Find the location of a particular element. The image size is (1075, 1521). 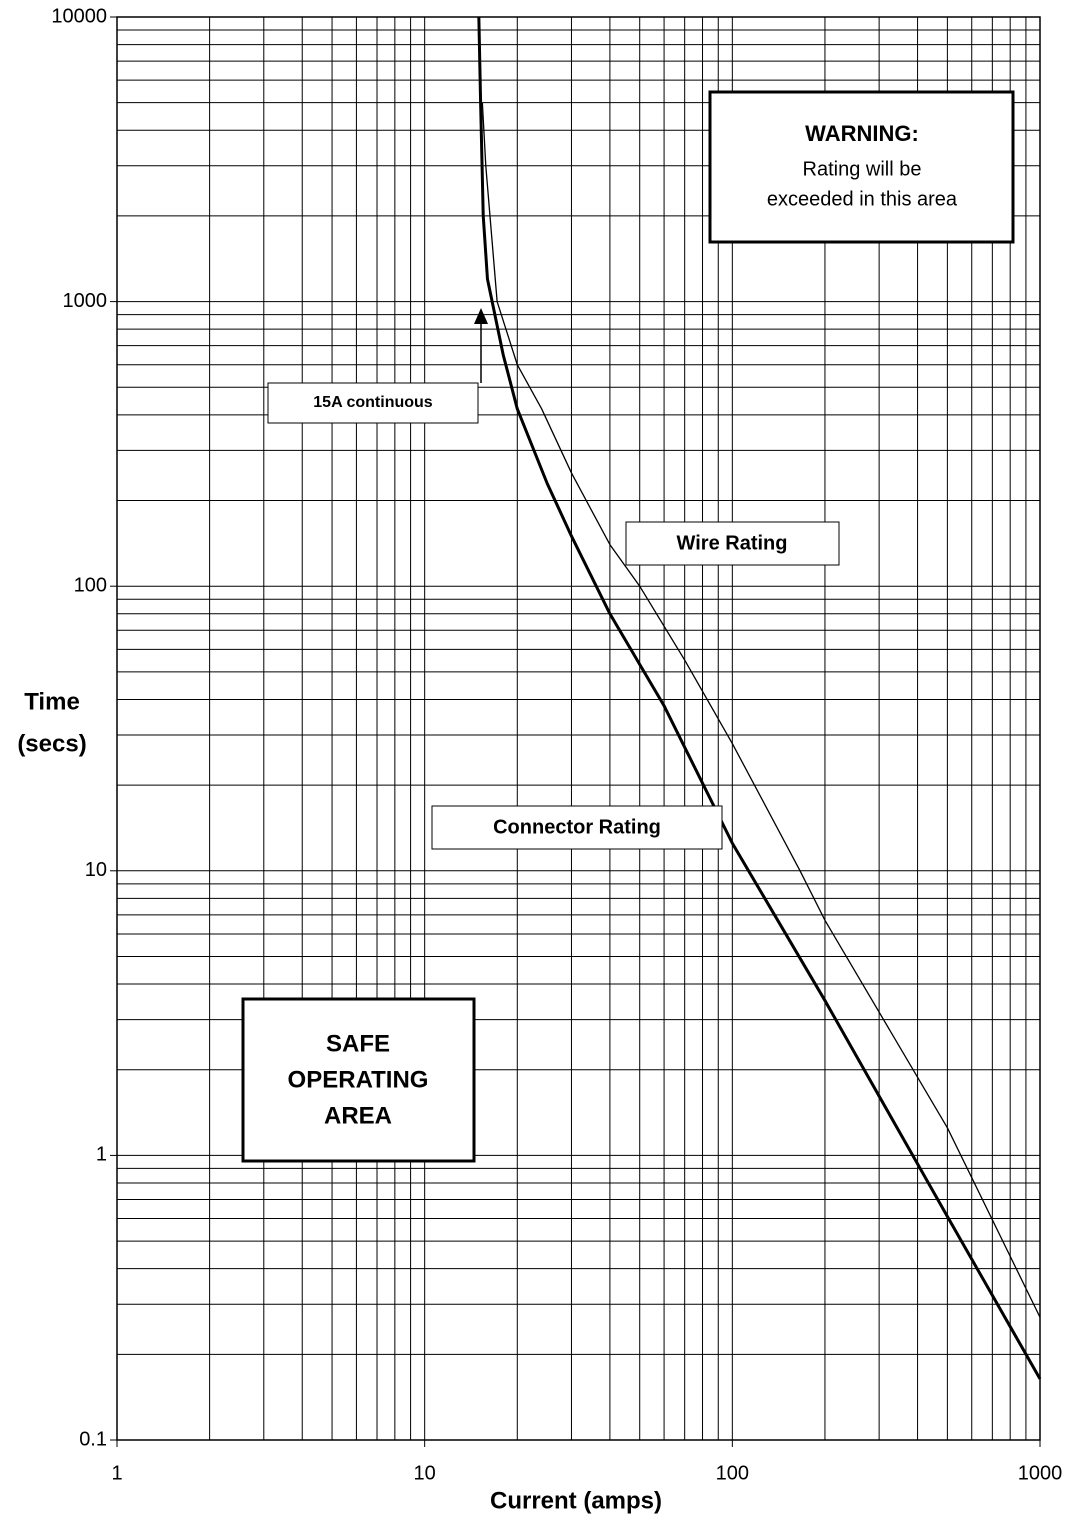

arrow-label-box is located at coordinates (373, 403).